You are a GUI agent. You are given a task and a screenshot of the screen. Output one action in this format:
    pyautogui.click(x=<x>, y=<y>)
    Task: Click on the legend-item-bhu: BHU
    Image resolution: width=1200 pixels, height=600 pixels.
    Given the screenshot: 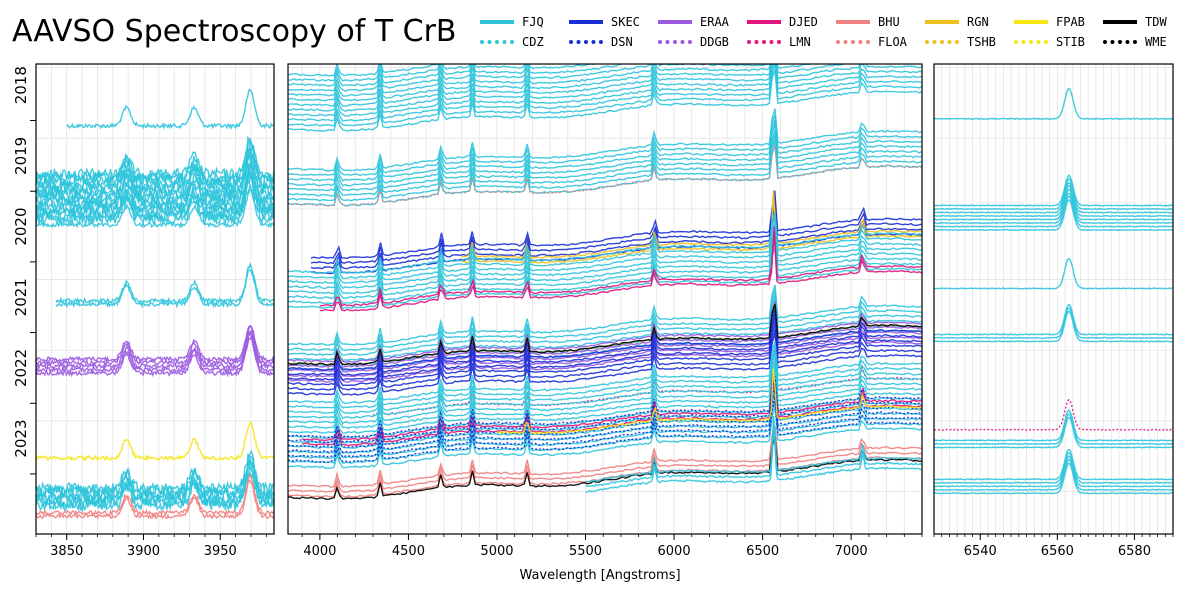 What is the action you would take?
    pyautogui.click(x=868, y=21)
    